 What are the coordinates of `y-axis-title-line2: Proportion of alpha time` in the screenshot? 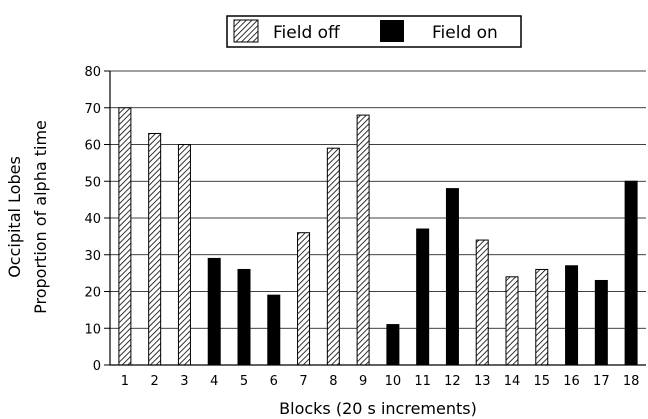 It's located at (40, 217).